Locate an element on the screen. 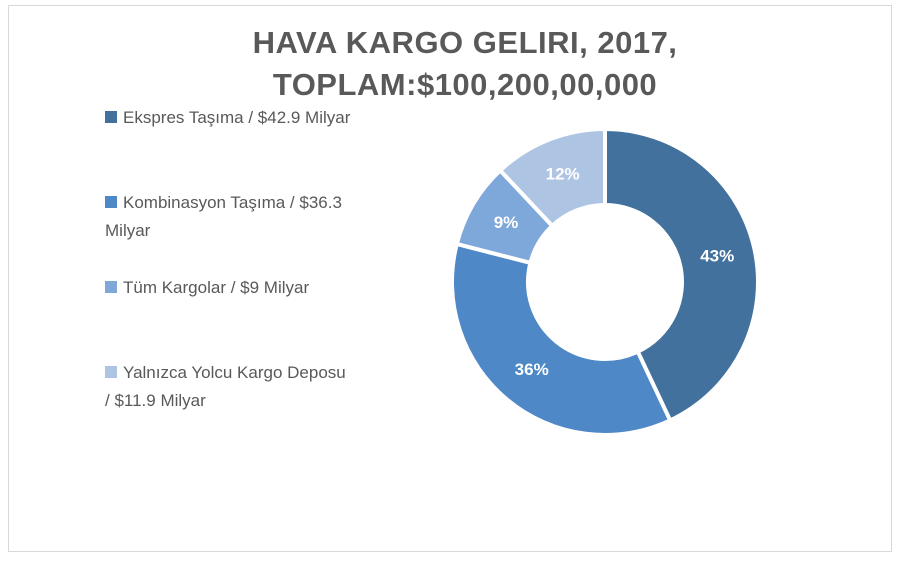  legend-item: Tüm Kargolar / $9 Milyar is located at coordinates (230, 288).